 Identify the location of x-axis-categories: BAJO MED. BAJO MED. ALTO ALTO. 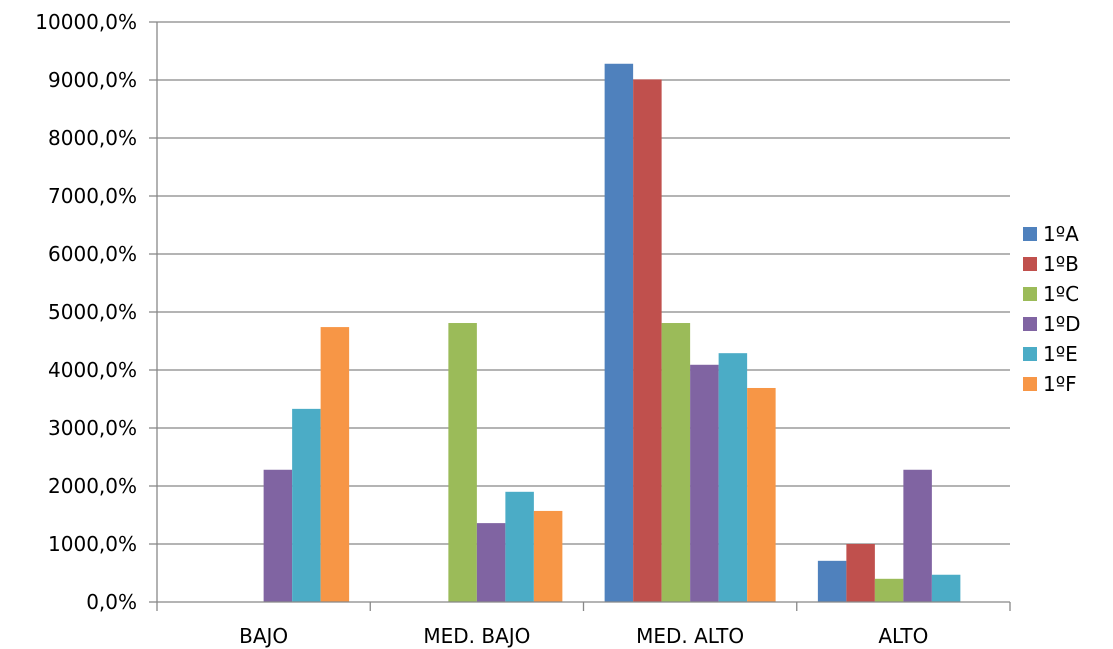
(583, 636).